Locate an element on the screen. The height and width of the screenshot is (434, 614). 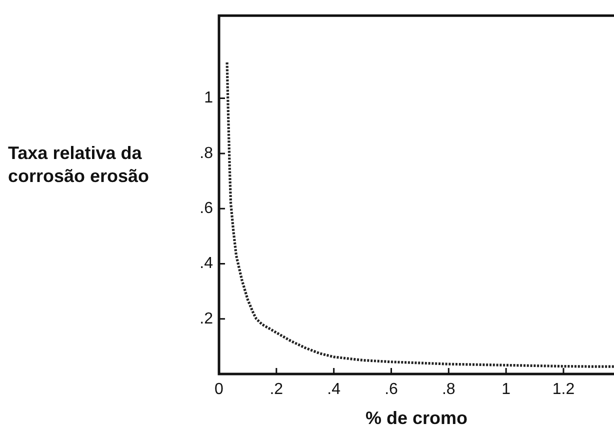
x-tick-label: 0 is located at coordinates (219, 389).